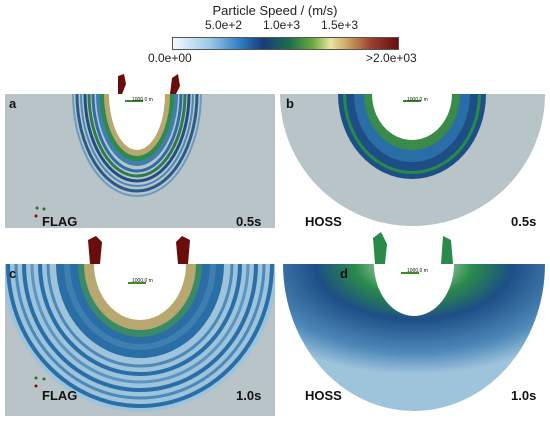 The height and width of the screenshot is (421, 550). Describe the element at coordinates (344, 273) in the screenshot. I see `panel-d-label: d` at that location.